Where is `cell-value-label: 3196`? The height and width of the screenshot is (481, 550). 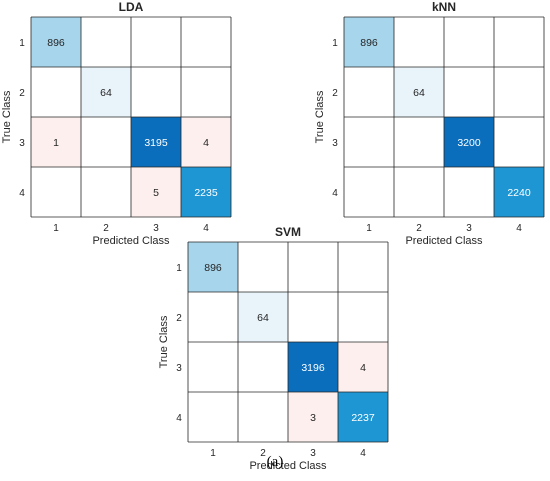
cell-value-label: 3196 is located at coordinates (313, 368).